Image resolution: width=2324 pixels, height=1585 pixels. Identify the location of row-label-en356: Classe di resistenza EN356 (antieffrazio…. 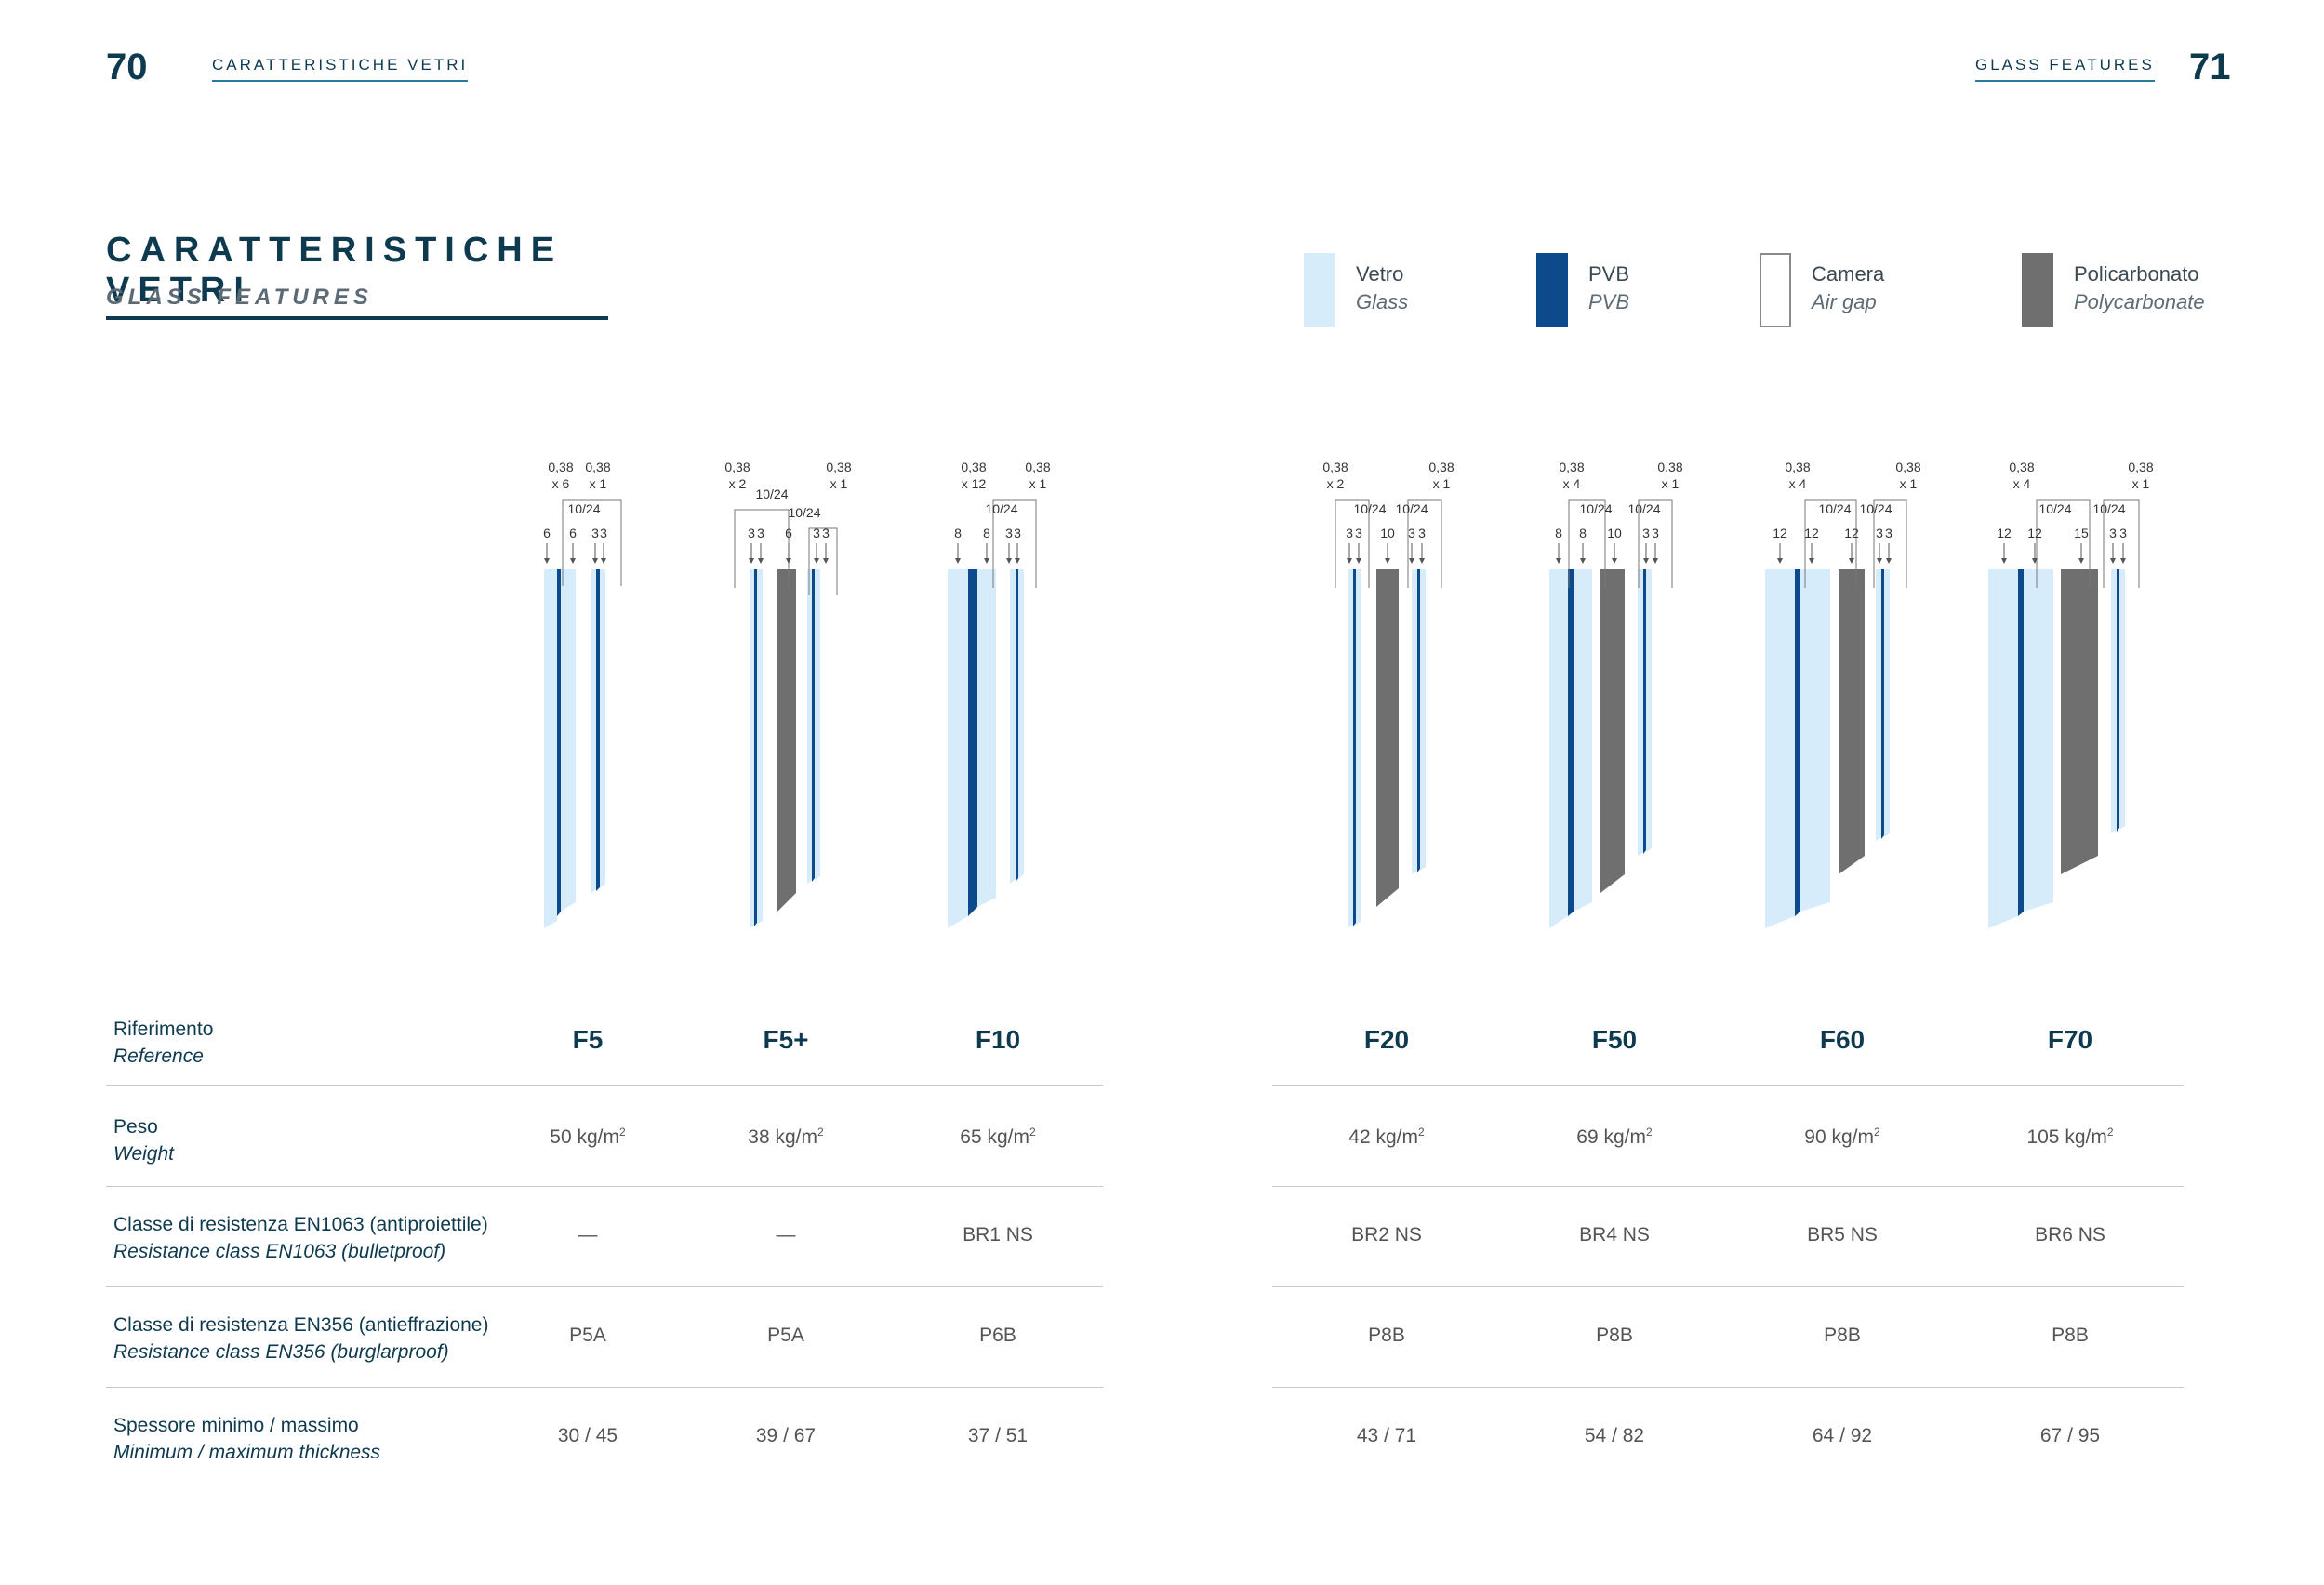
(301, 1338).